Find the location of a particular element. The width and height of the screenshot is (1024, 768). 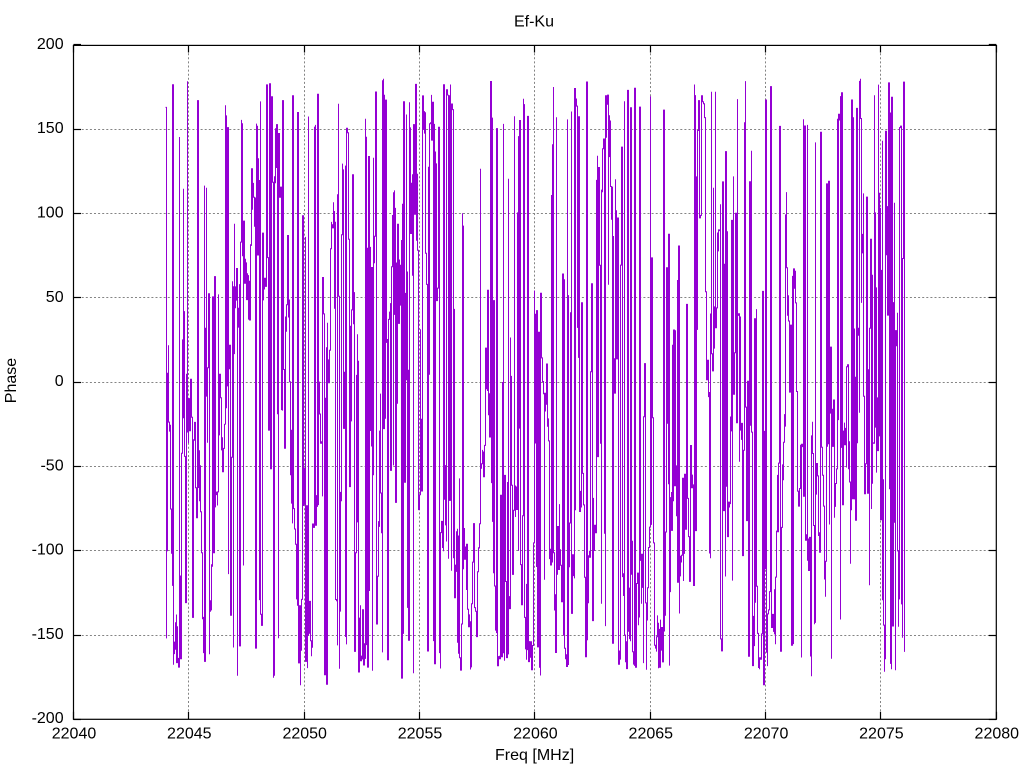

svg-text: 200 is located at coordinates (50, 44).